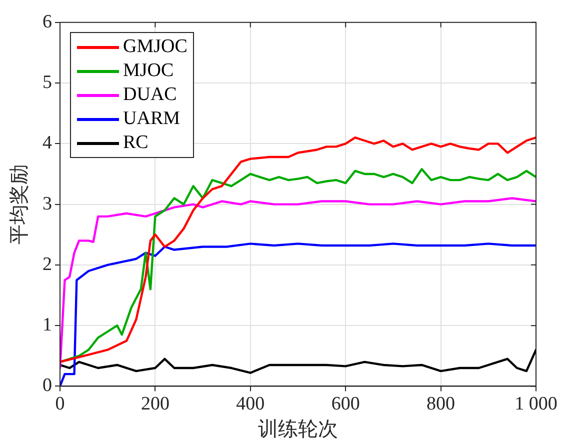  What do you see at coordinates (135, 143) in the screenshot?
I see `legend-label: RC` at bounding box center [135, 143].